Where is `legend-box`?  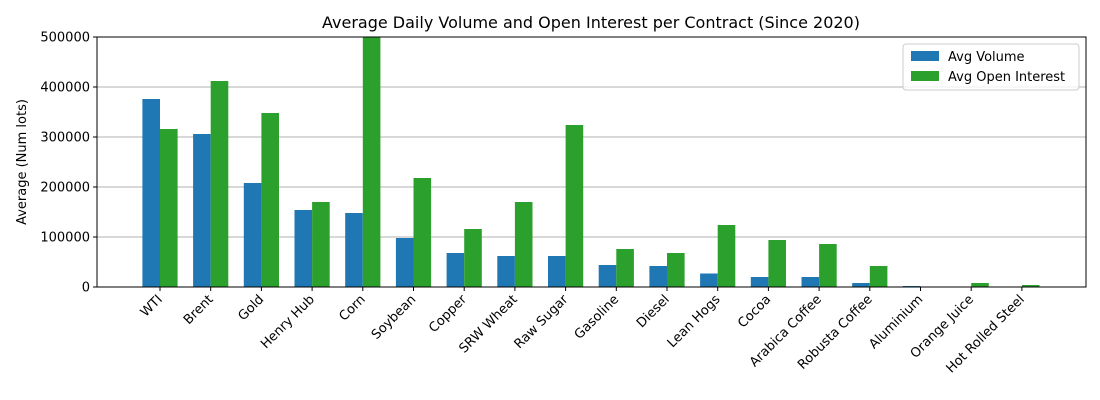
legend-box is located at coordinates (991, 67).